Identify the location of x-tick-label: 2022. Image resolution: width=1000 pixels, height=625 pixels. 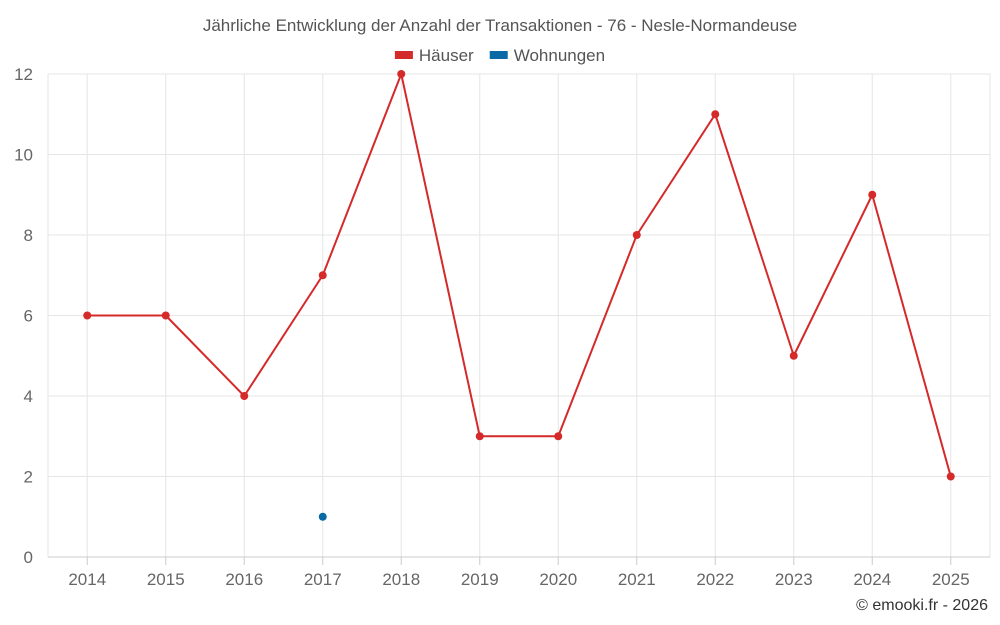
(715, 579).